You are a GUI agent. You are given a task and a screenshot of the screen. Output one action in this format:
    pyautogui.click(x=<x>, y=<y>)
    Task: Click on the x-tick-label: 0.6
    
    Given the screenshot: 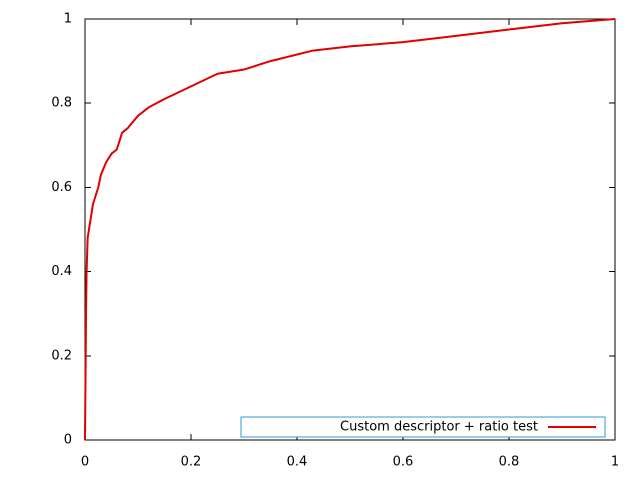 What is the action you would take?
    pyautogui.click(x=403, y=462)
    